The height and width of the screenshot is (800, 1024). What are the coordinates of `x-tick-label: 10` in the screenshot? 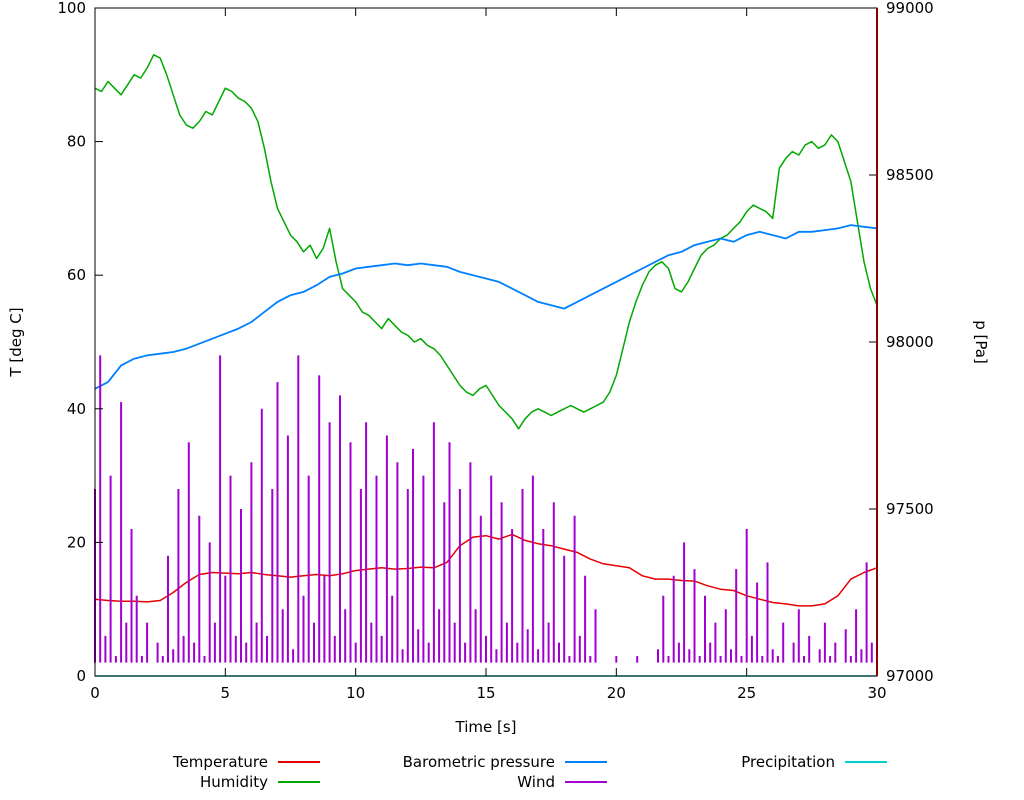 It's located at (355, 693).